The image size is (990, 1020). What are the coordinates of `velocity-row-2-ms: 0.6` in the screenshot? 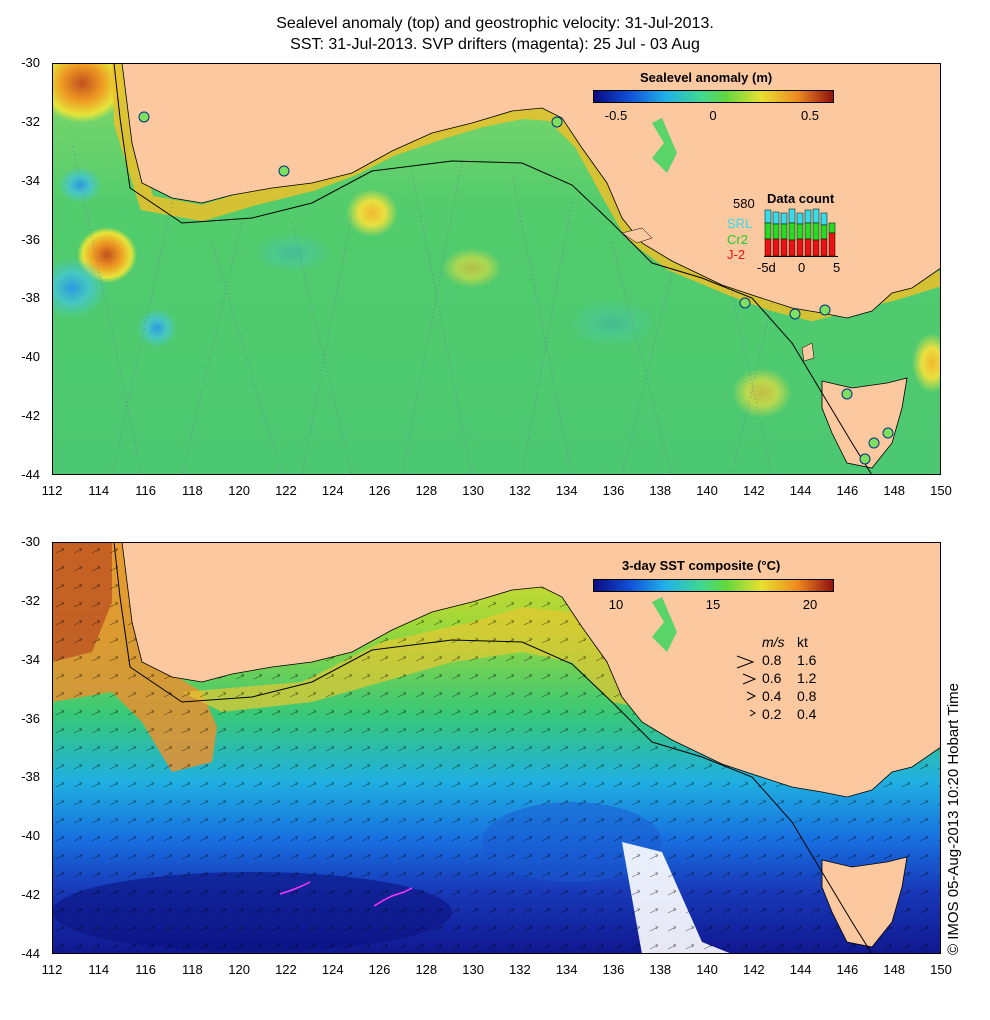 It's located at (772, 678).